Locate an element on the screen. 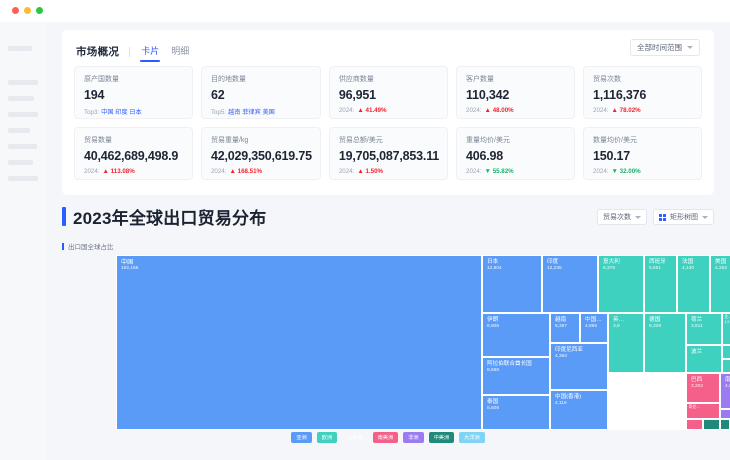 Image resolution: width=730 pixels, height=460 pixels. kpi-top-links: 中国 印度 日本 is located at coordinates (121, 112).